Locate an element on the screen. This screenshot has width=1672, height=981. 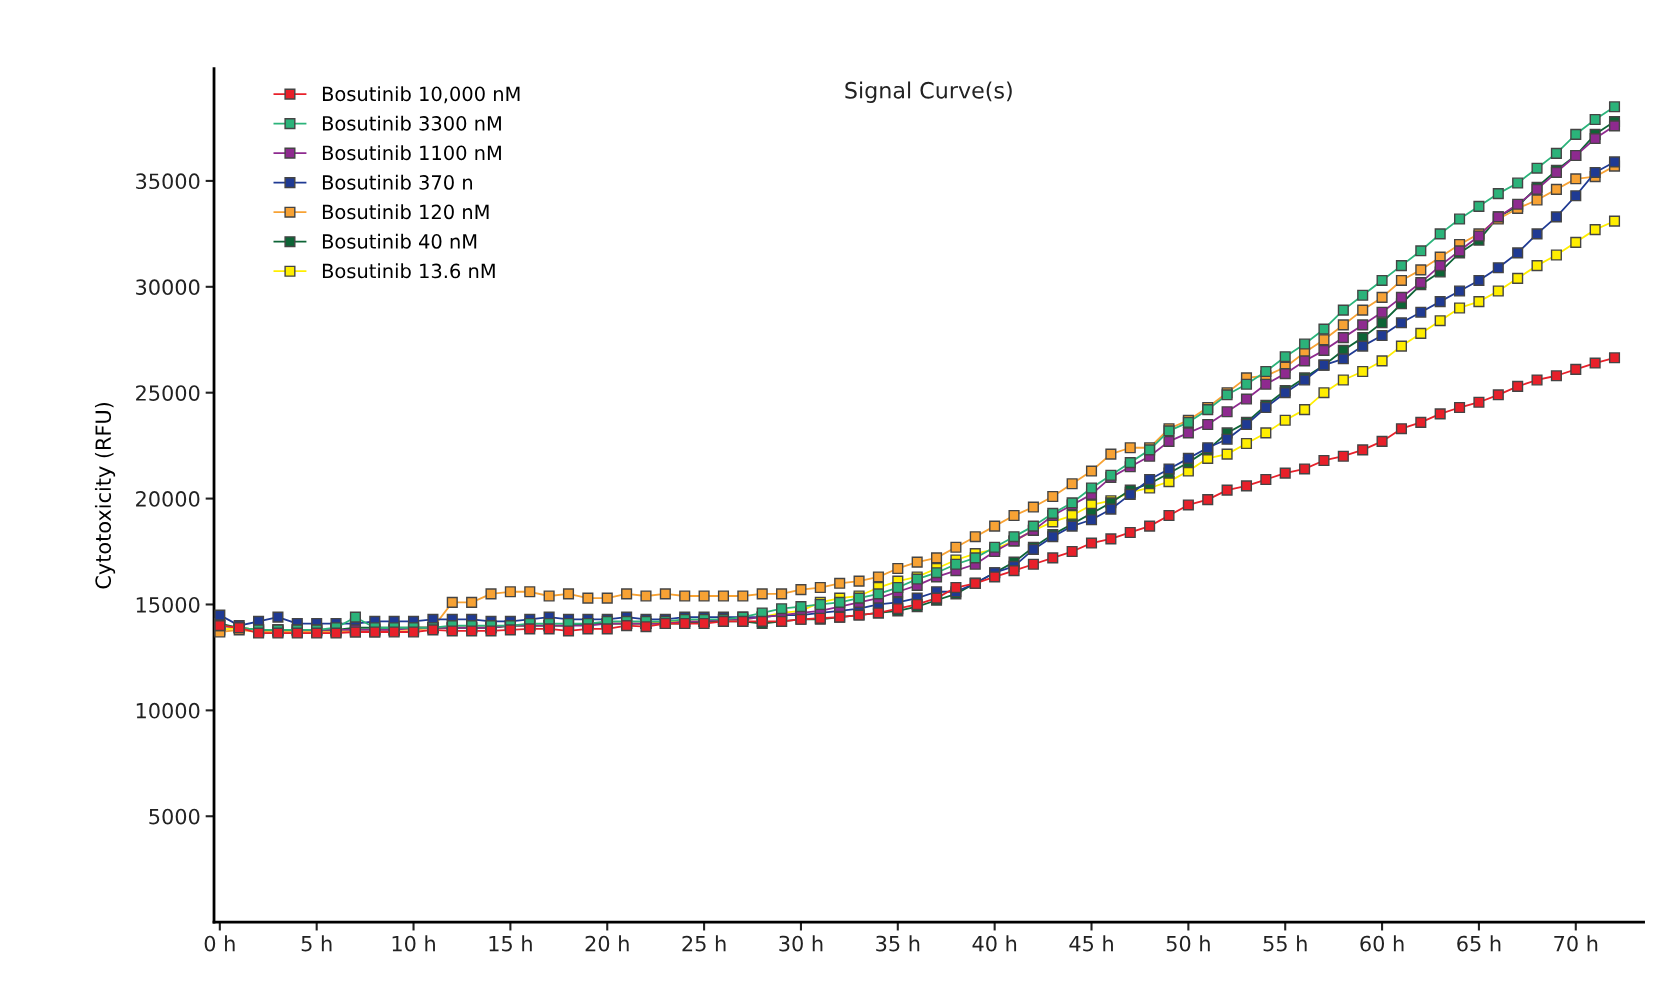
y-tick-label: 20000 is located at coordinates (168, 499).